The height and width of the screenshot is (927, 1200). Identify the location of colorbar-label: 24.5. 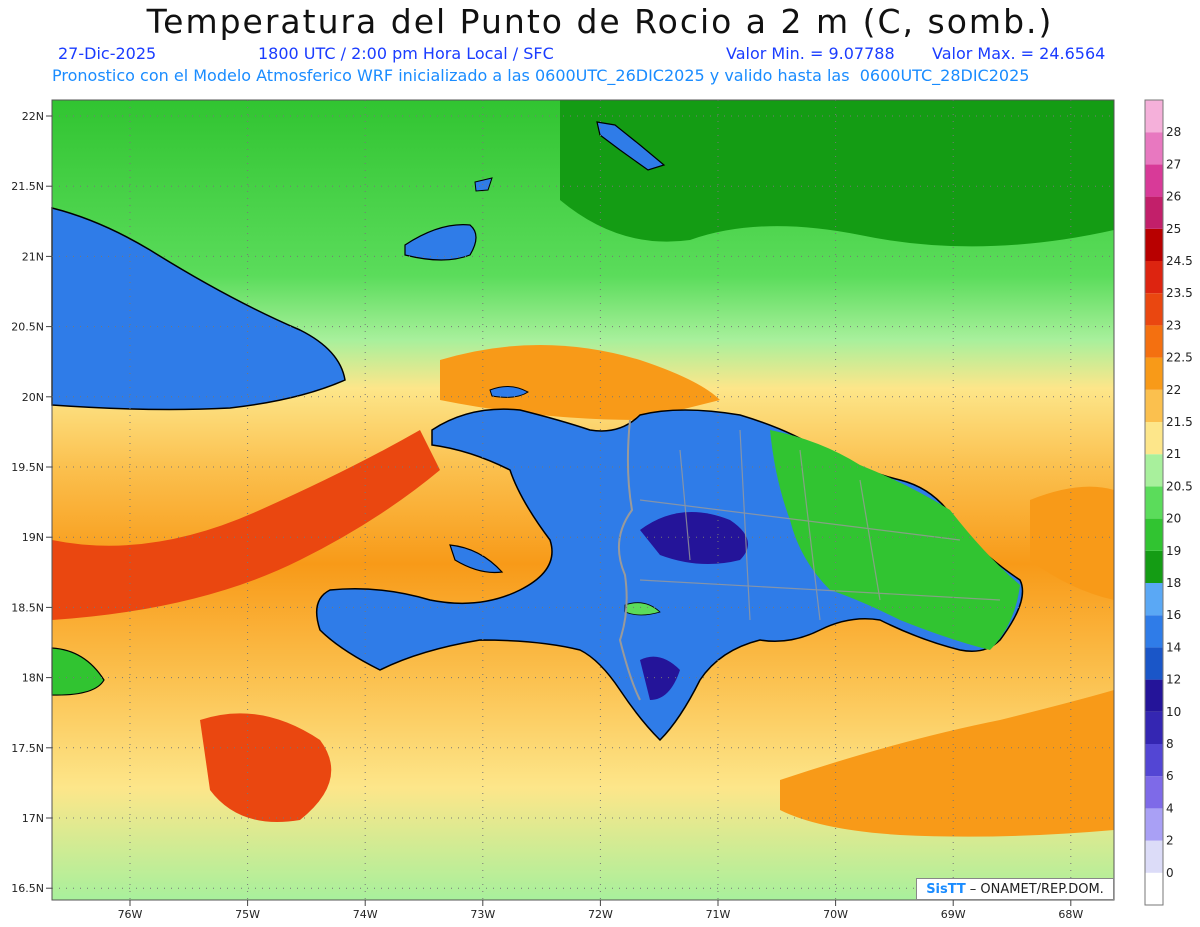
(1179, 261).